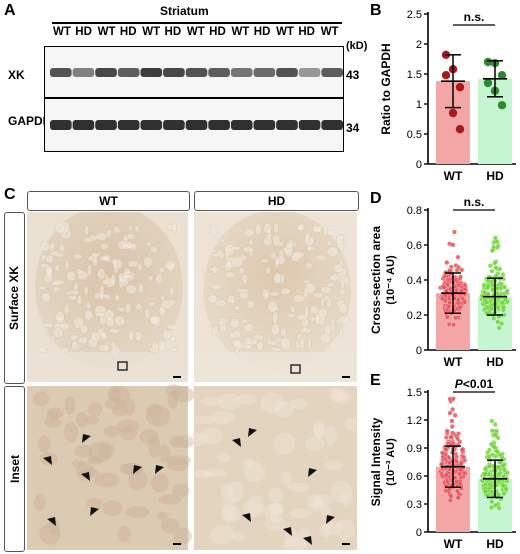 The width and height of the screenshot is (520, 554). I want to click on micrograph-hd-inset, so click(275, 468).